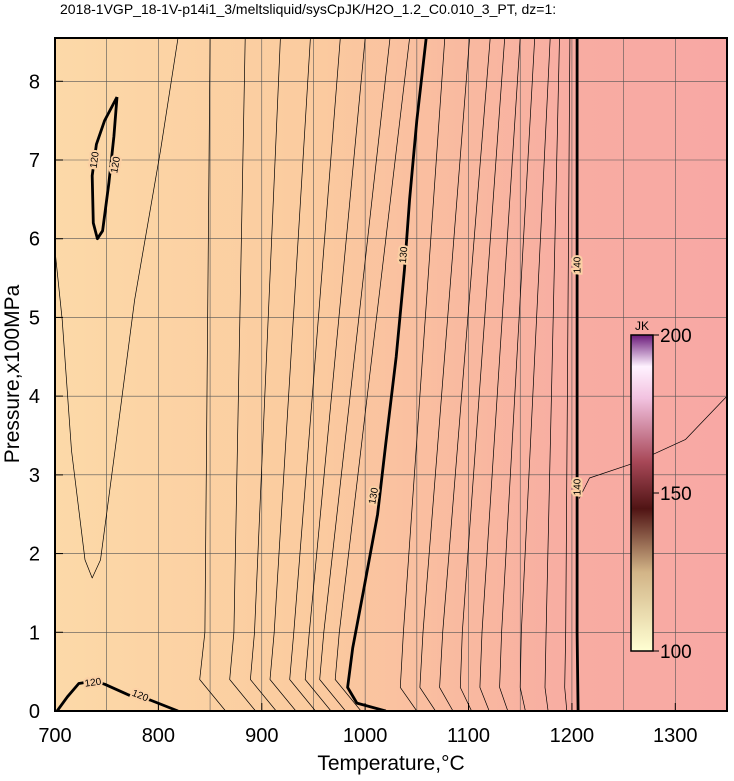 The width and height of the screenshot is (734, 781). Describe the element at coordinates (12, 373) in the screenshot. I see `y-axis-label: Pressure,x100MPa` at that location.